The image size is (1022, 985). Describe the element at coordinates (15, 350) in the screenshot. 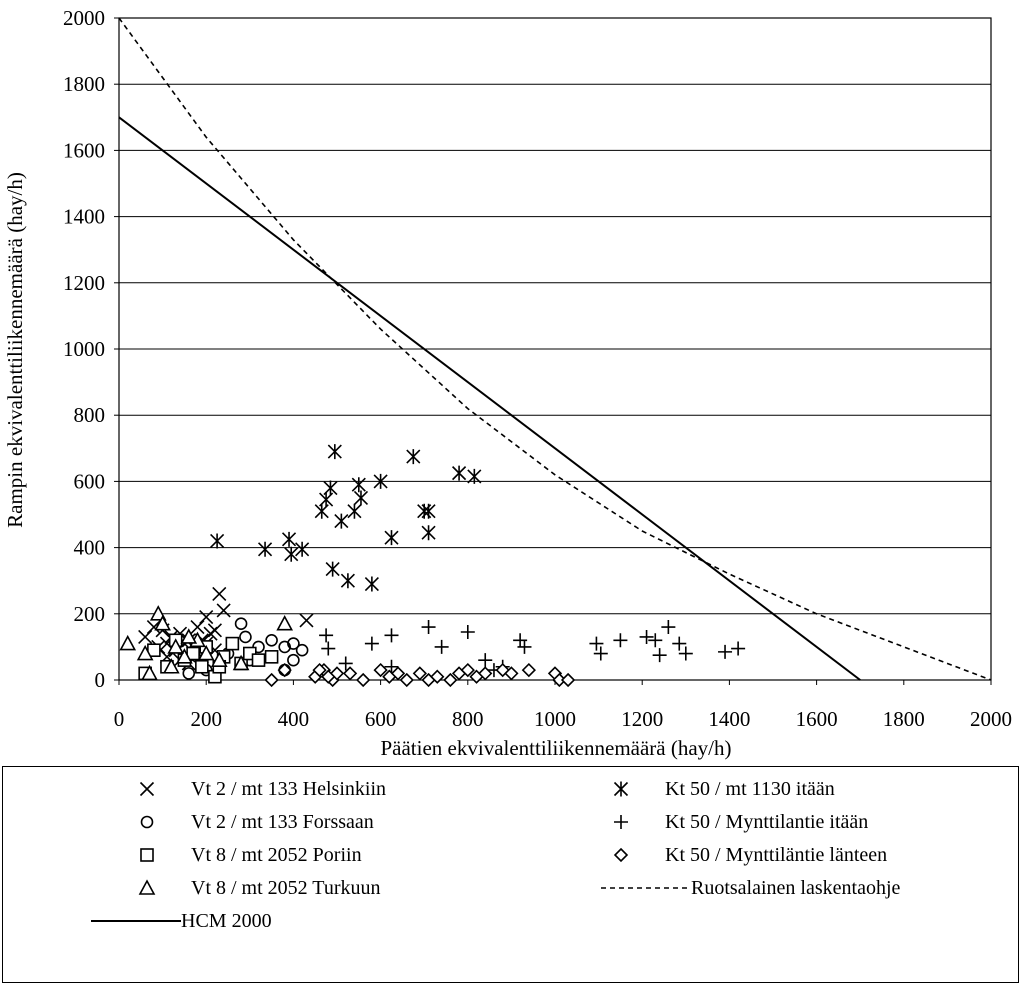

I see `y-axis-title: Rampin ekvivalenttiliikennemäärä (hay/h)` at that location.